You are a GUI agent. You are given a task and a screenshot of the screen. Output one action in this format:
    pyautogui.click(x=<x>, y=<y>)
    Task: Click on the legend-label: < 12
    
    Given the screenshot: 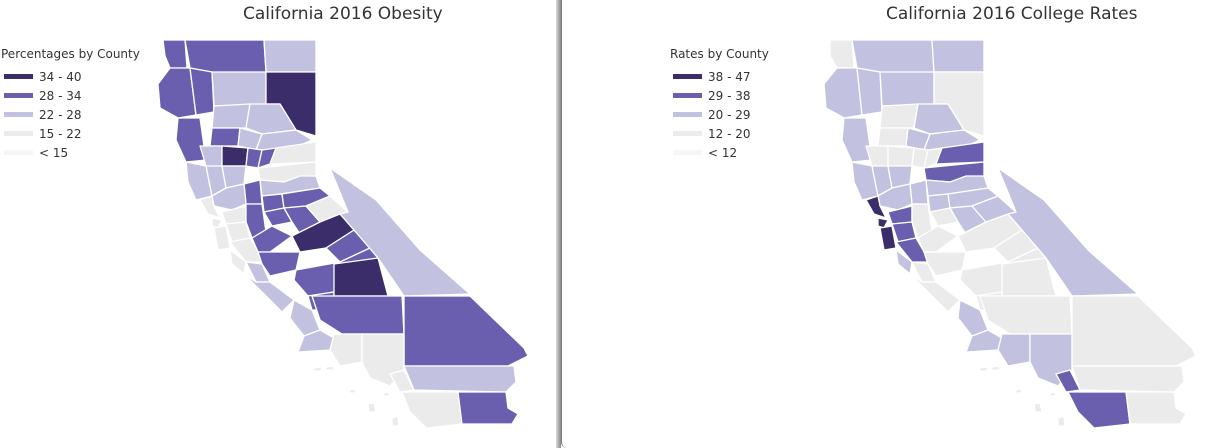 What is the action you would take?
    pyautogui.click(x=723, y=152)
    